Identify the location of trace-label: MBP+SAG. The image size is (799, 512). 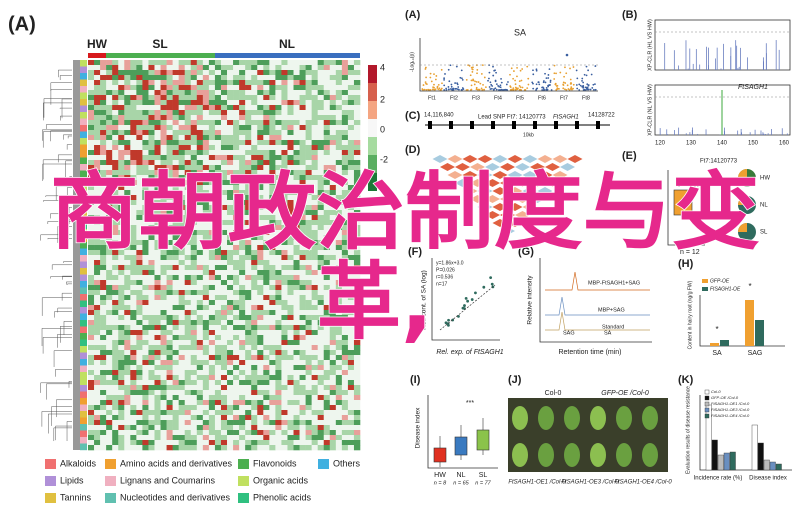
(611, 310).